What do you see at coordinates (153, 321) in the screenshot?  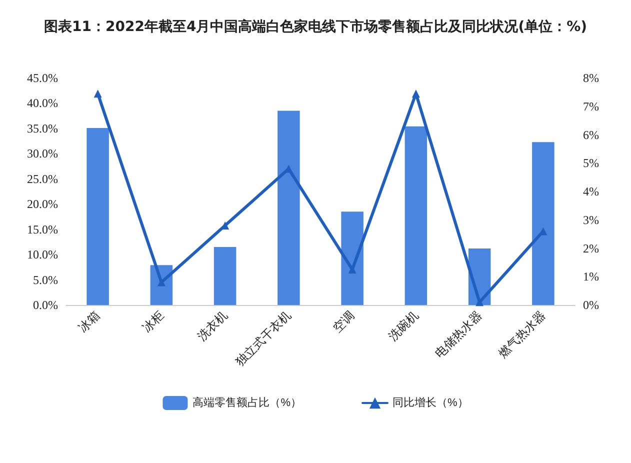 I see `x-tick-label: 冰柜` at bounding box center [153, 321].